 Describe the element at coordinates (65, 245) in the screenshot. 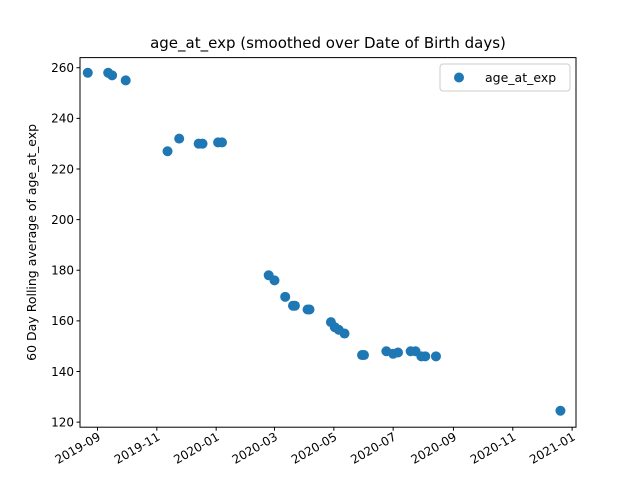

I see `y-axis: 120 140 160 180 200 220 240 260` at that location.